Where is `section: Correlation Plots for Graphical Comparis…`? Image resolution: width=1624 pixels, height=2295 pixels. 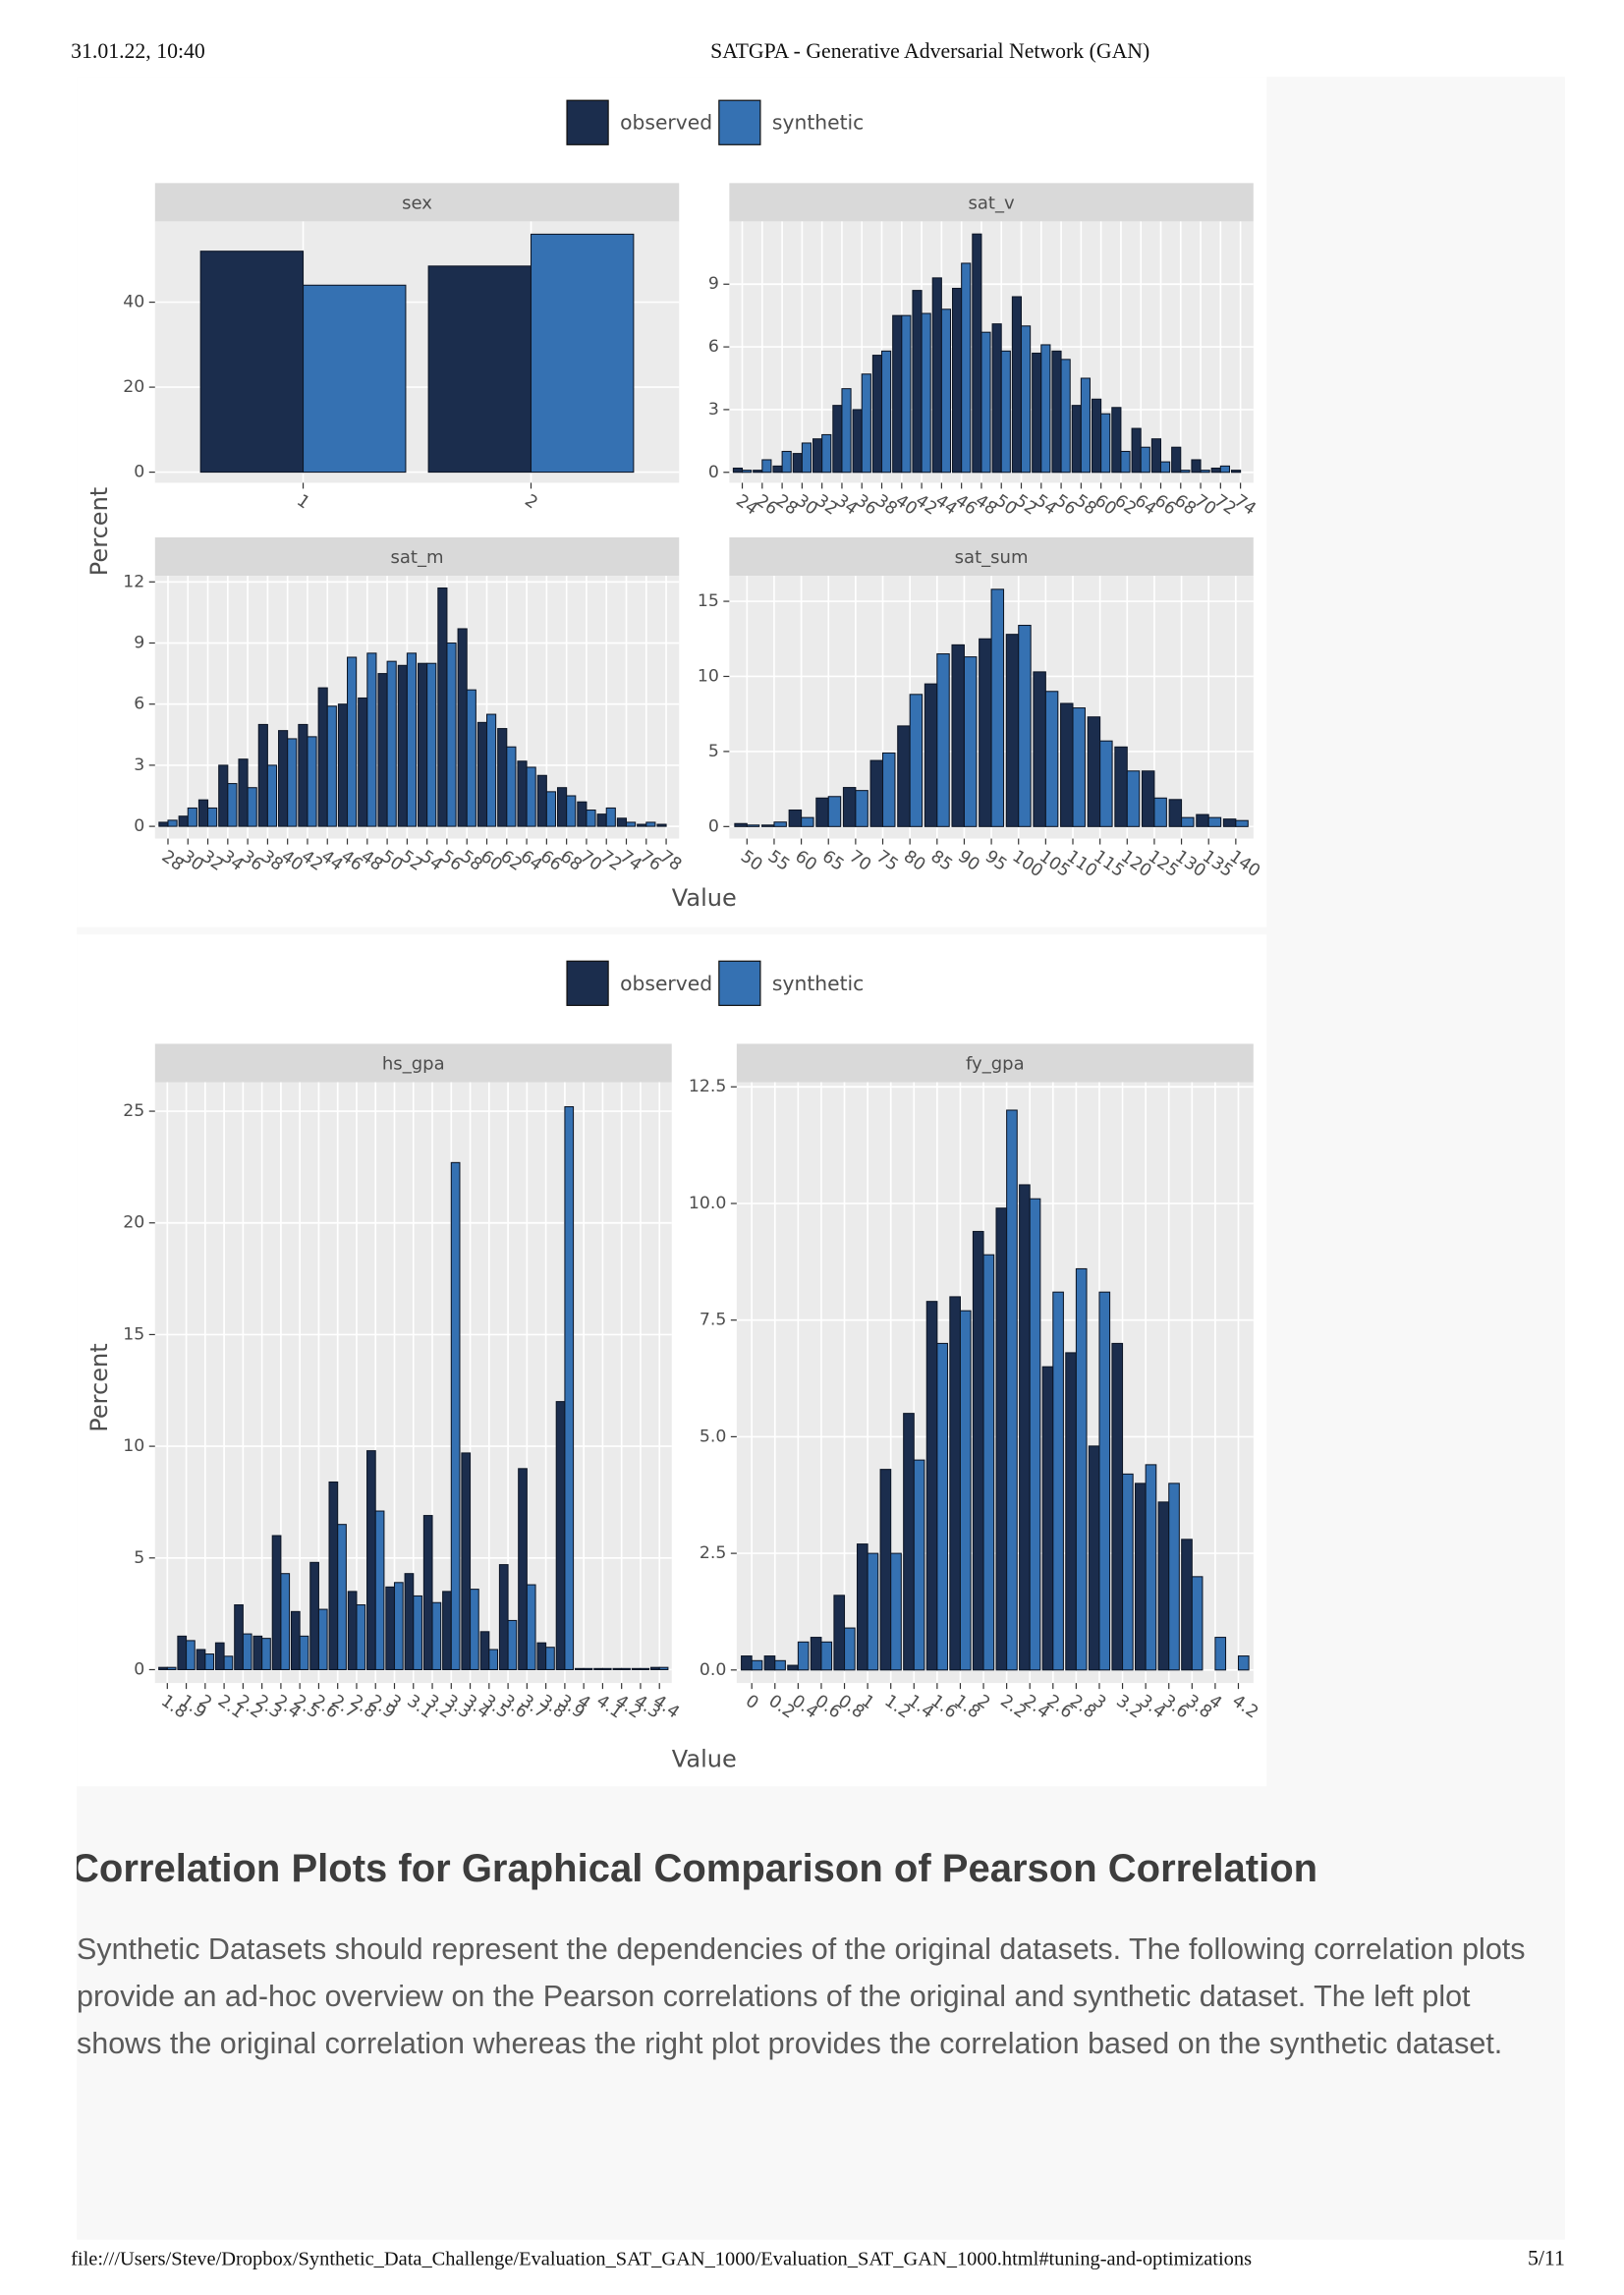 section: Correlation Plots for Graphical Comparis… is located at coordinates (821, 1985).